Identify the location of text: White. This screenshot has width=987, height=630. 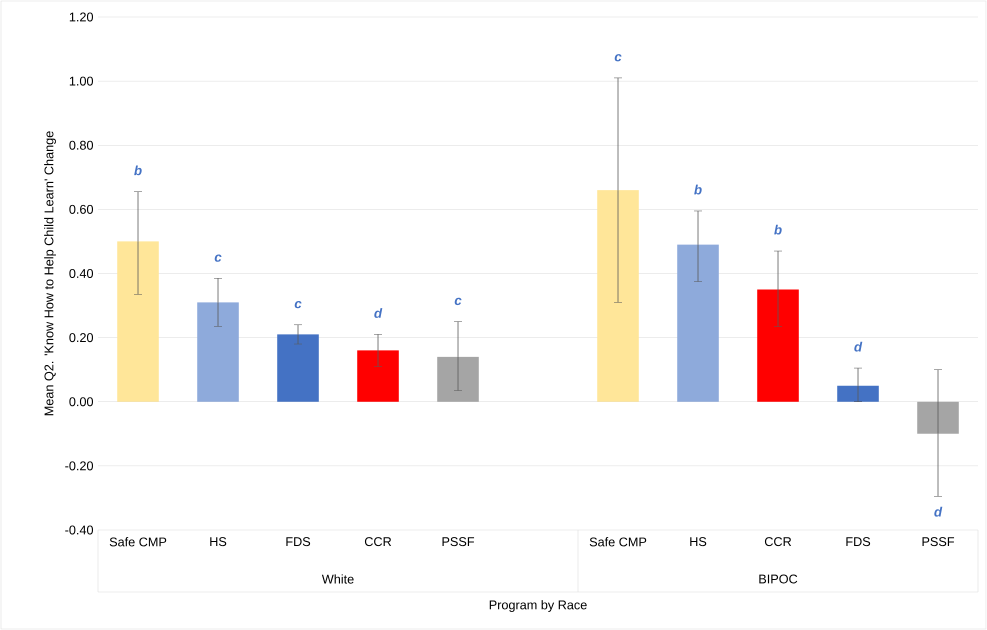
(338, 579).